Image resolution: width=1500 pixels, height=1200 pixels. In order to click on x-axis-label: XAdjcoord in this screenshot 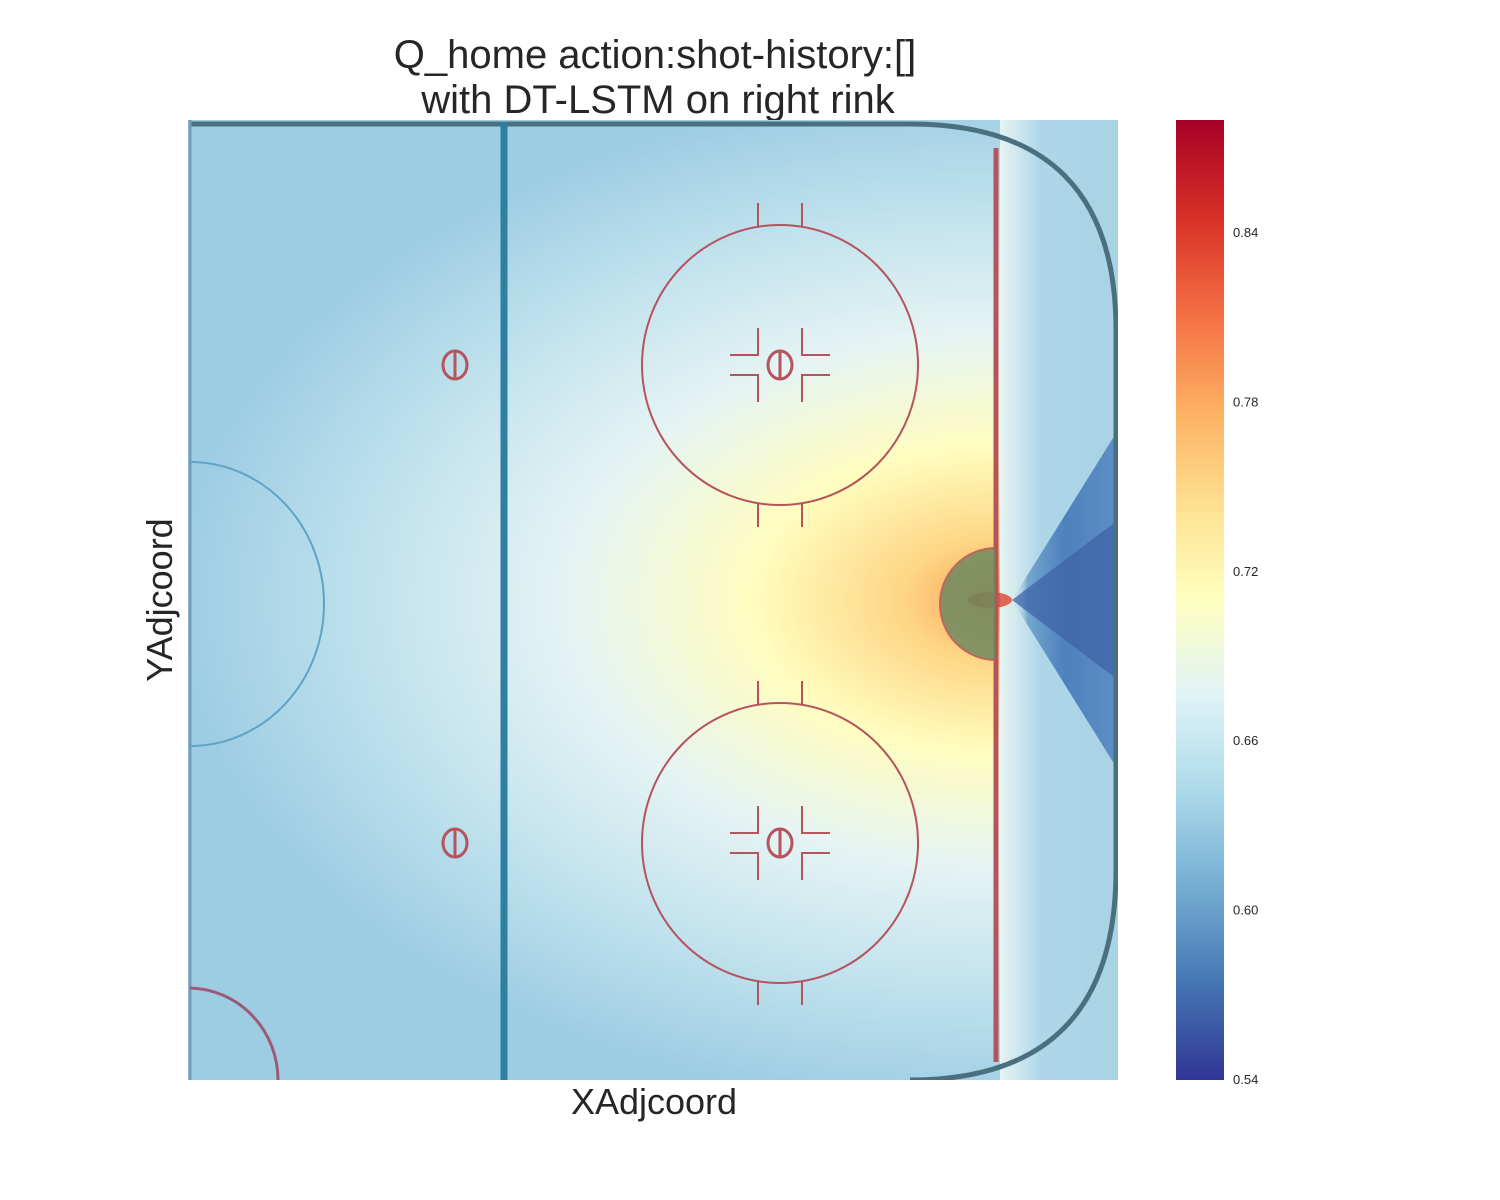, I will do `click(654, 1101)`.